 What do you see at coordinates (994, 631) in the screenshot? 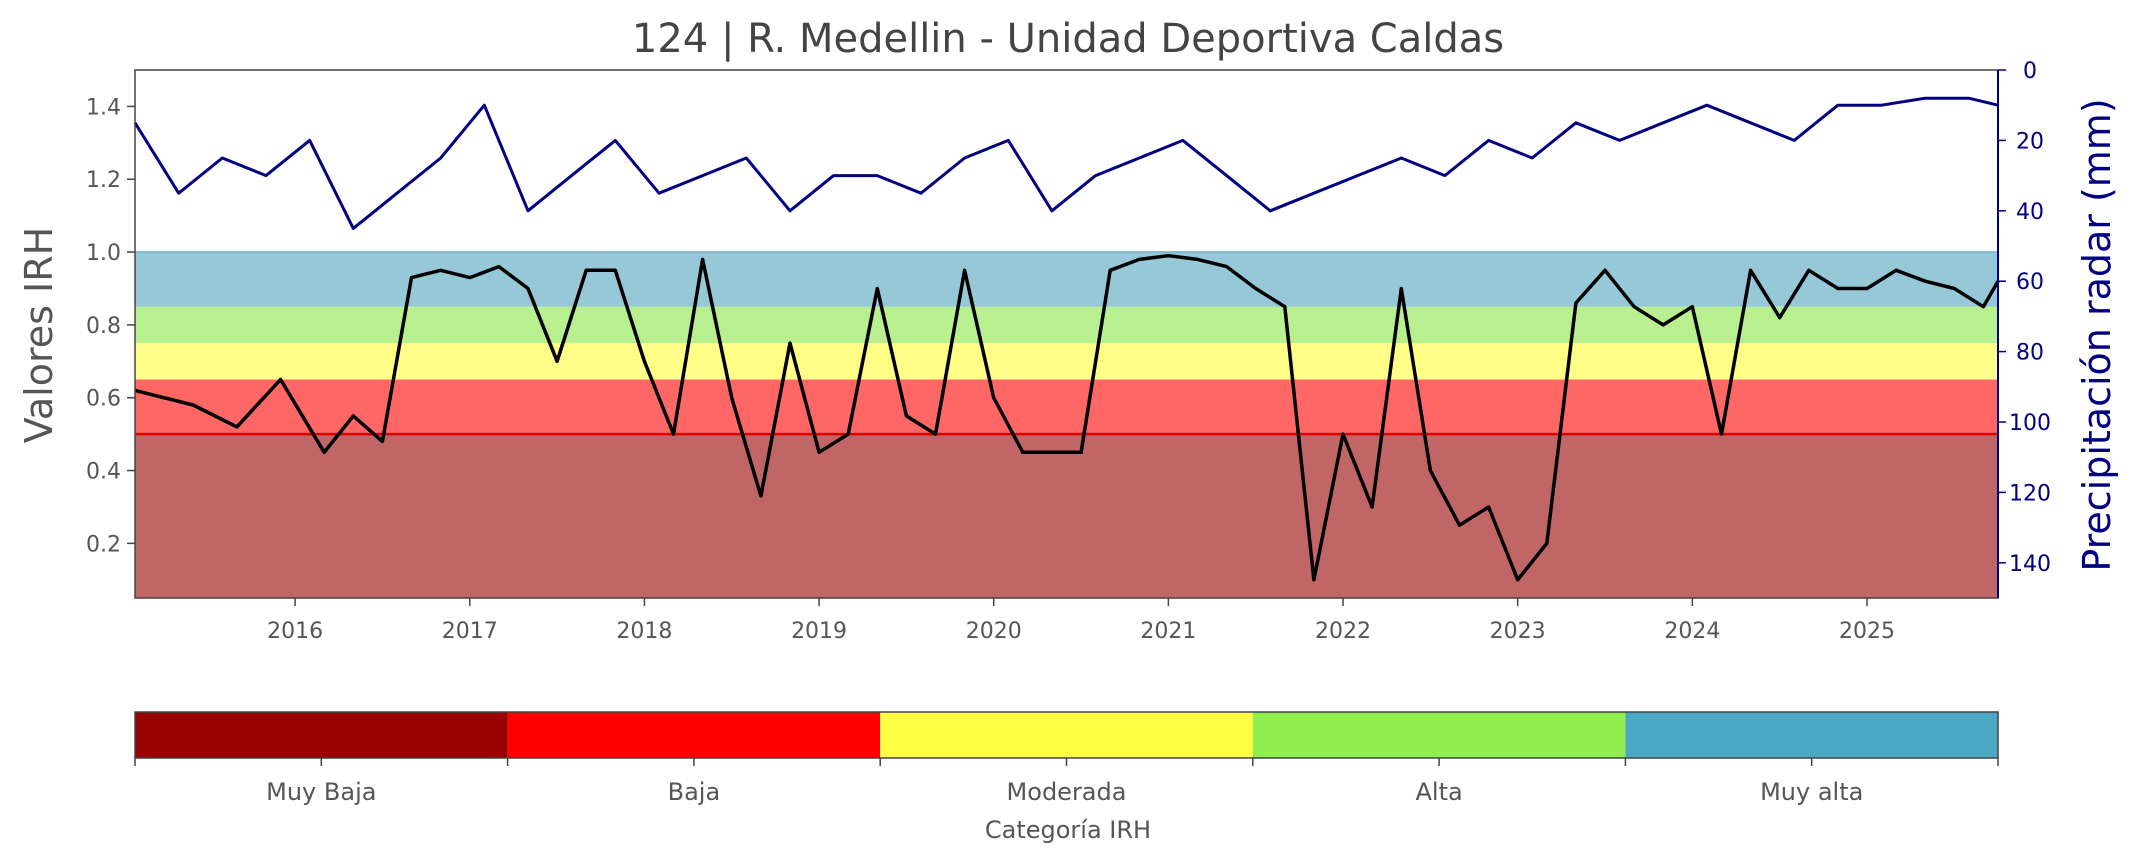
I see `x-tick-label: 2020` at bounding box center [994, 631].